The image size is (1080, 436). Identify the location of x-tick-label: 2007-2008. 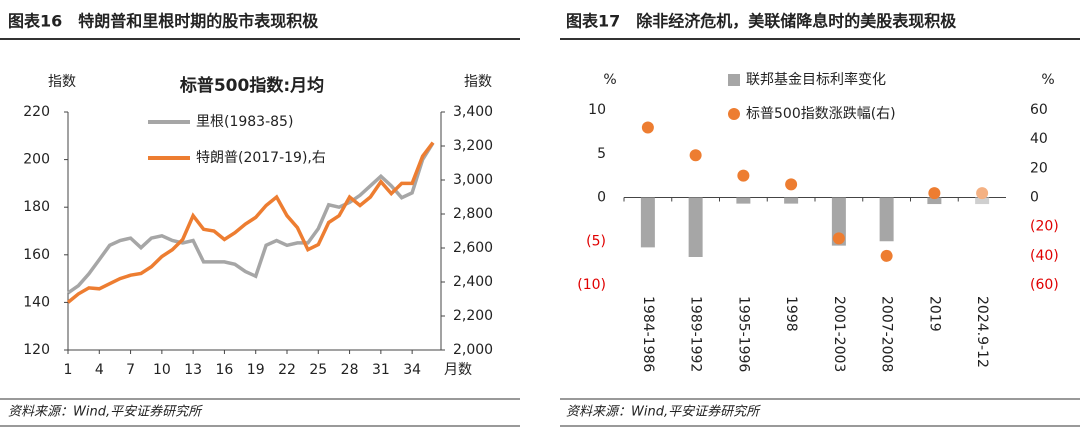
(887, 334).